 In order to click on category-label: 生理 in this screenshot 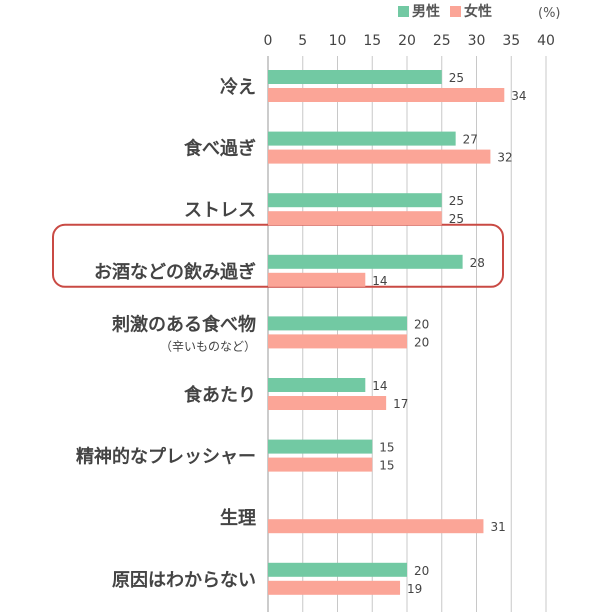, I will do `click(238, 518)`.